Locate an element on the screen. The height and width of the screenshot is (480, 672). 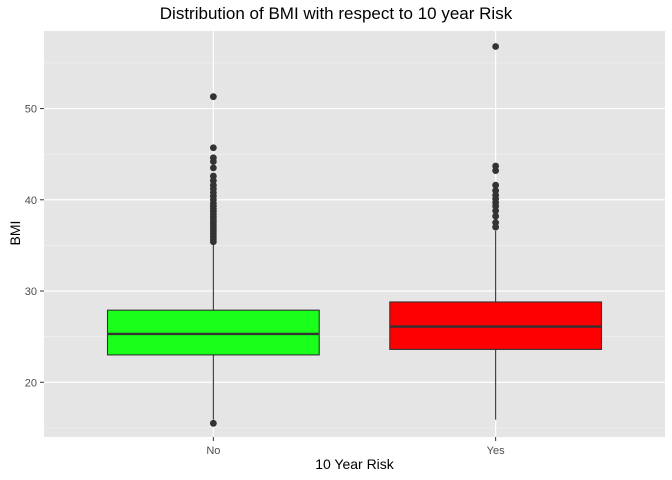
y-tick-label: 30 is located at coordinates (31, 292).